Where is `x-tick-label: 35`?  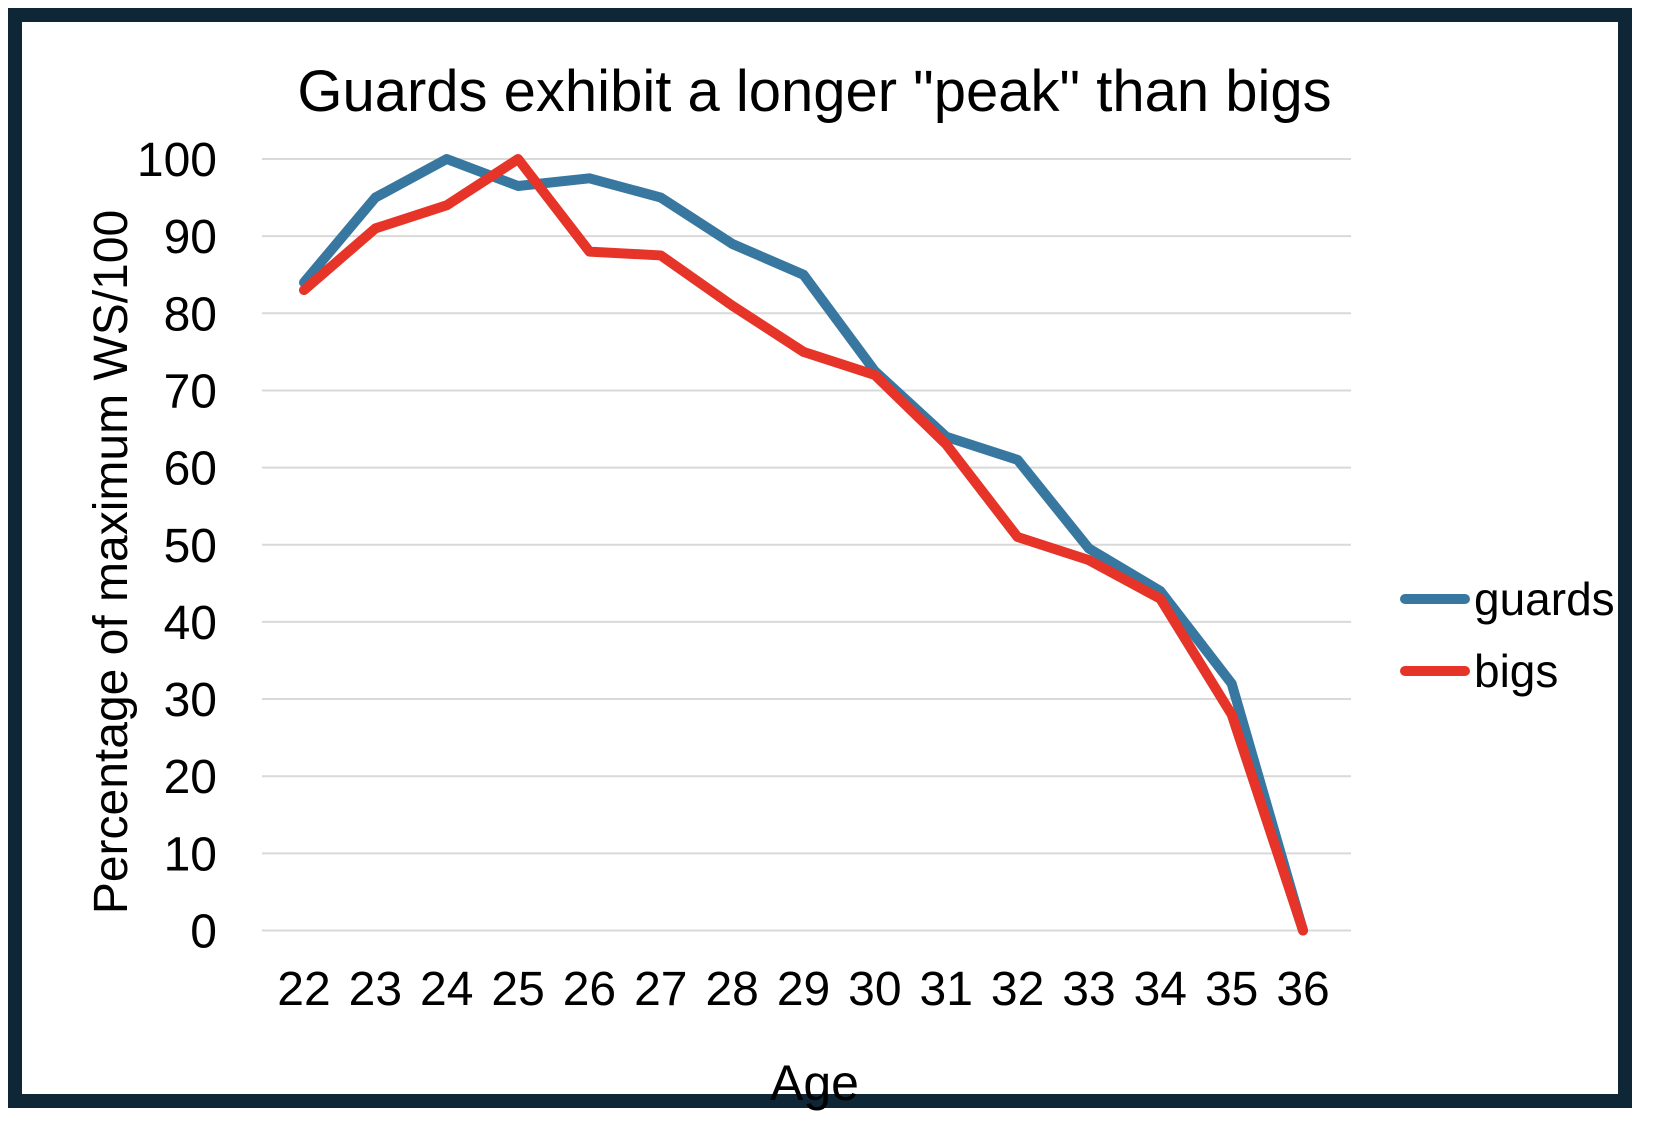 x-tick-label: 35 is located at coordinates (1231, 989).